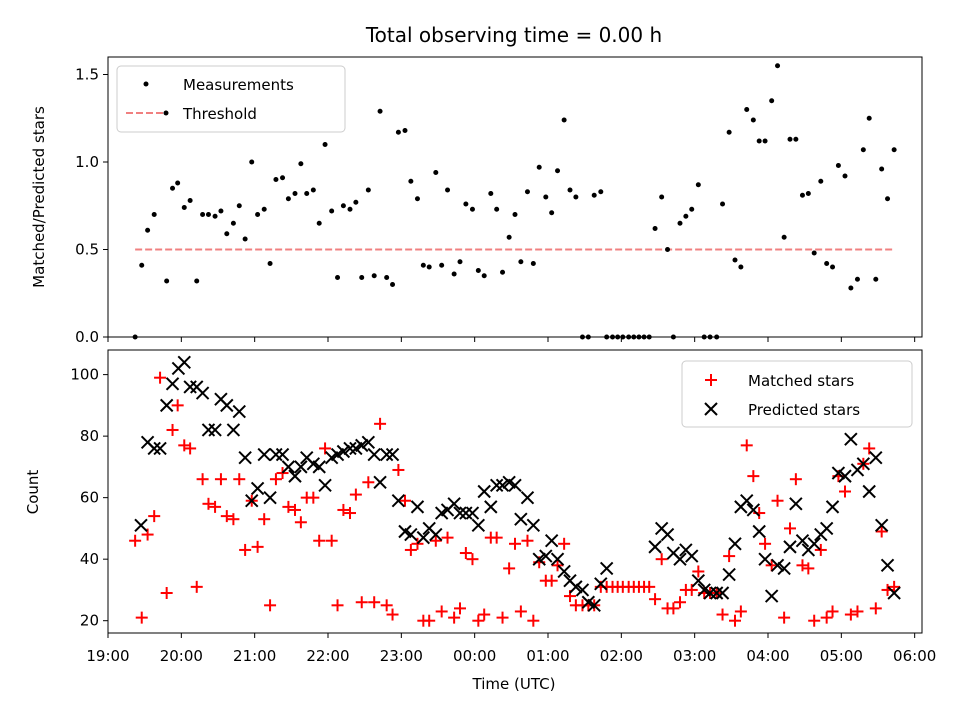 Image resolution: width=960 pixels, height=720 pixels. I want to click on x-tick-label: 06:00, so click(914, 656).